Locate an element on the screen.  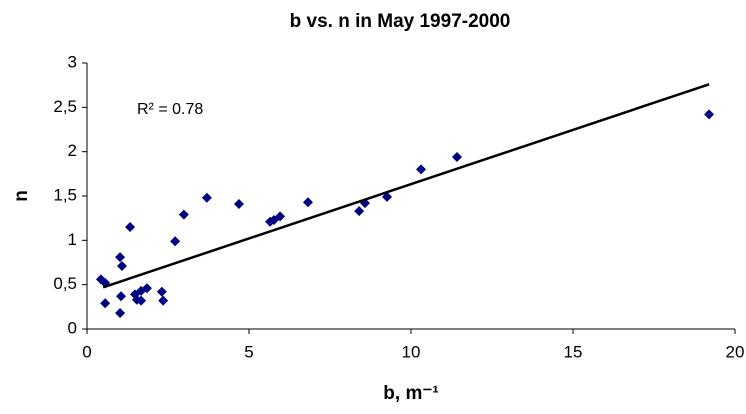
y-tick-label: 1,5 is located at coordinates (65, 194).